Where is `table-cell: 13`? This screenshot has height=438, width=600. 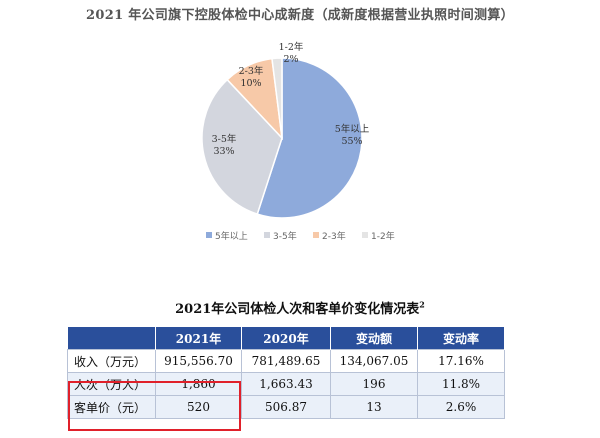
table-cell: 13 is located at coordinates (374, 407).